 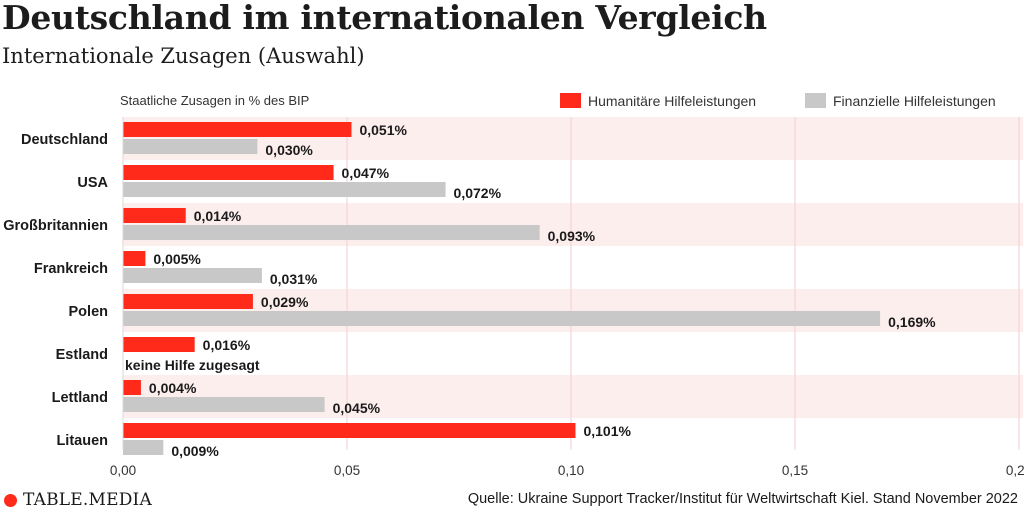 What do you see at coordinates (366, 173) in the screenshot?
I see `data-label-humanitarian: 0,047%` at bounding box center [366, 173].